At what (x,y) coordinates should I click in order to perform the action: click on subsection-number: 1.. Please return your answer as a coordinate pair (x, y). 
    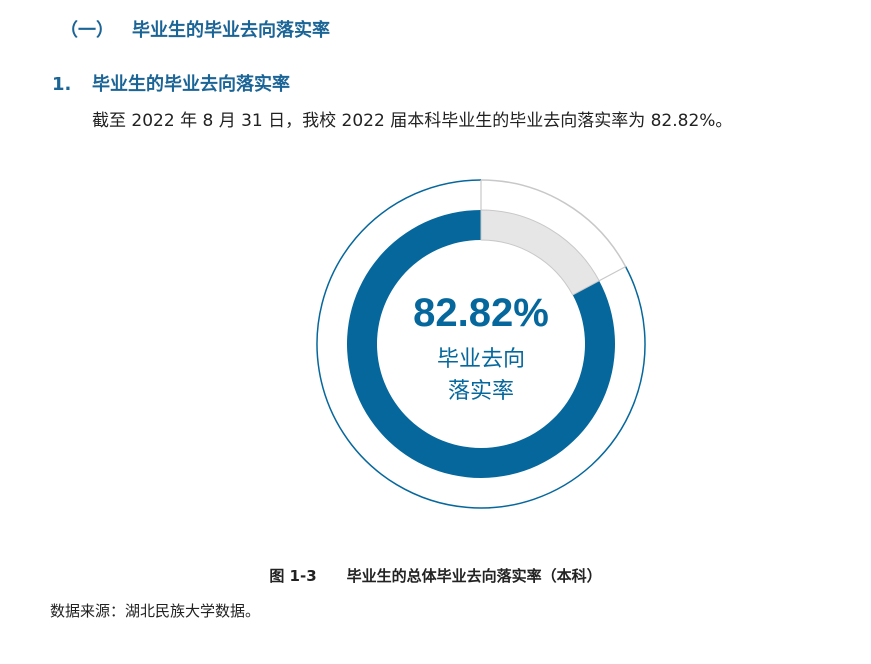
    Looking at the image, I should click on (62, 84).